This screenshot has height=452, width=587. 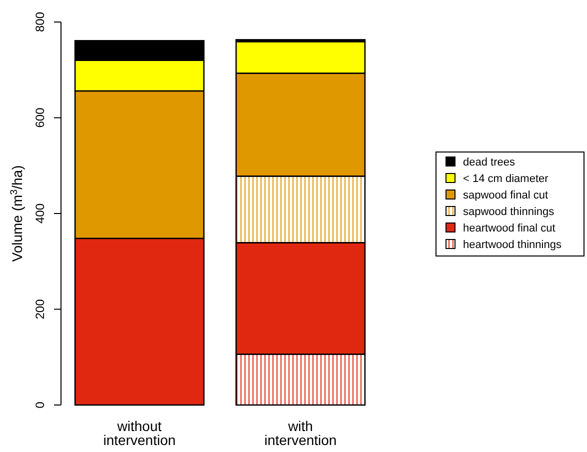 I want to click on y-tick-label: 0, so click(x=40, y=404).